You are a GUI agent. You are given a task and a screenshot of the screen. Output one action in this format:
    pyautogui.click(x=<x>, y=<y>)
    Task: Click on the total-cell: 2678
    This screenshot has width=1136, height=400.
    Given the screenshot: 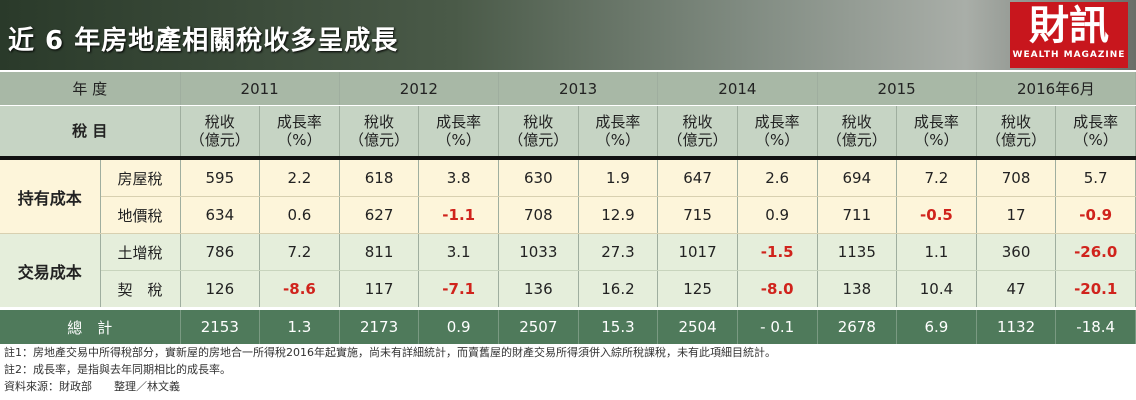 What is the action you would take?
    pyautogui.click(x=857, y=325)
    